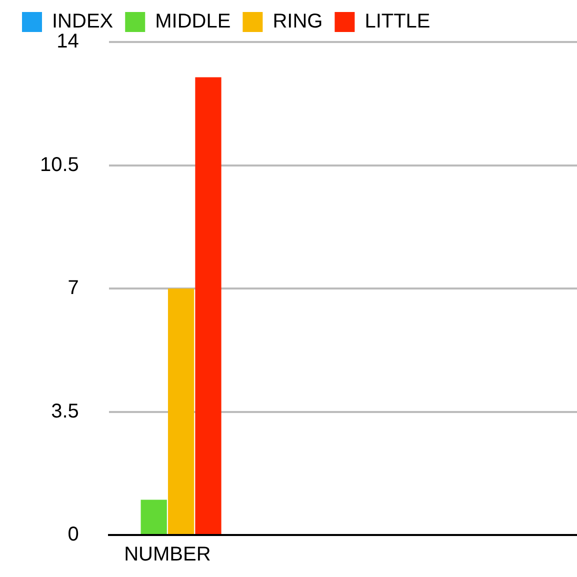 This screenshot has height=577, width=577. I want to click on legend-label: INDEX, so click(83, 21).